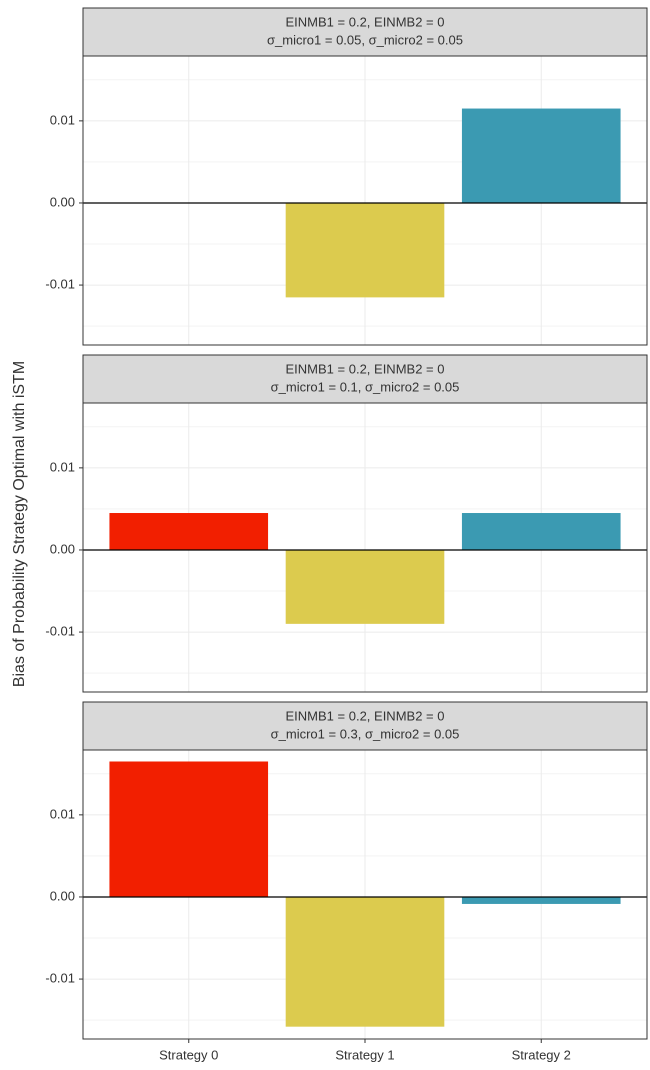 This screenshot has height=1070, width=650. What do you see at coordinates (365, 386) in the screenshot?
I see `strip-label: σ_micro1 = 0.1, σ_micro2 = 0.05` at bounding box center [365, 386].